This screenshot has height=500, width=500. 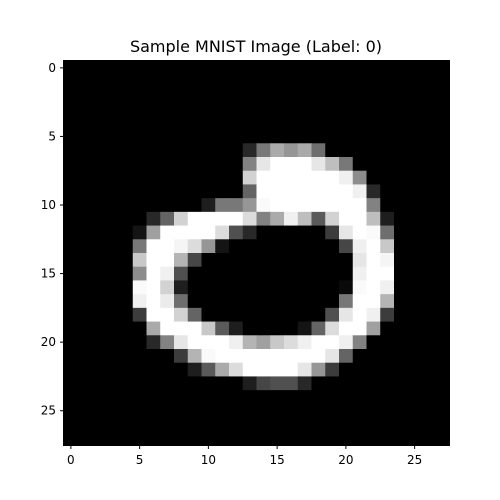 What do you see at coordinates (244, 456) in the screenshot?
I see `x-axis: 0 5 10 15 20 25` at bounding box center [244, 456].